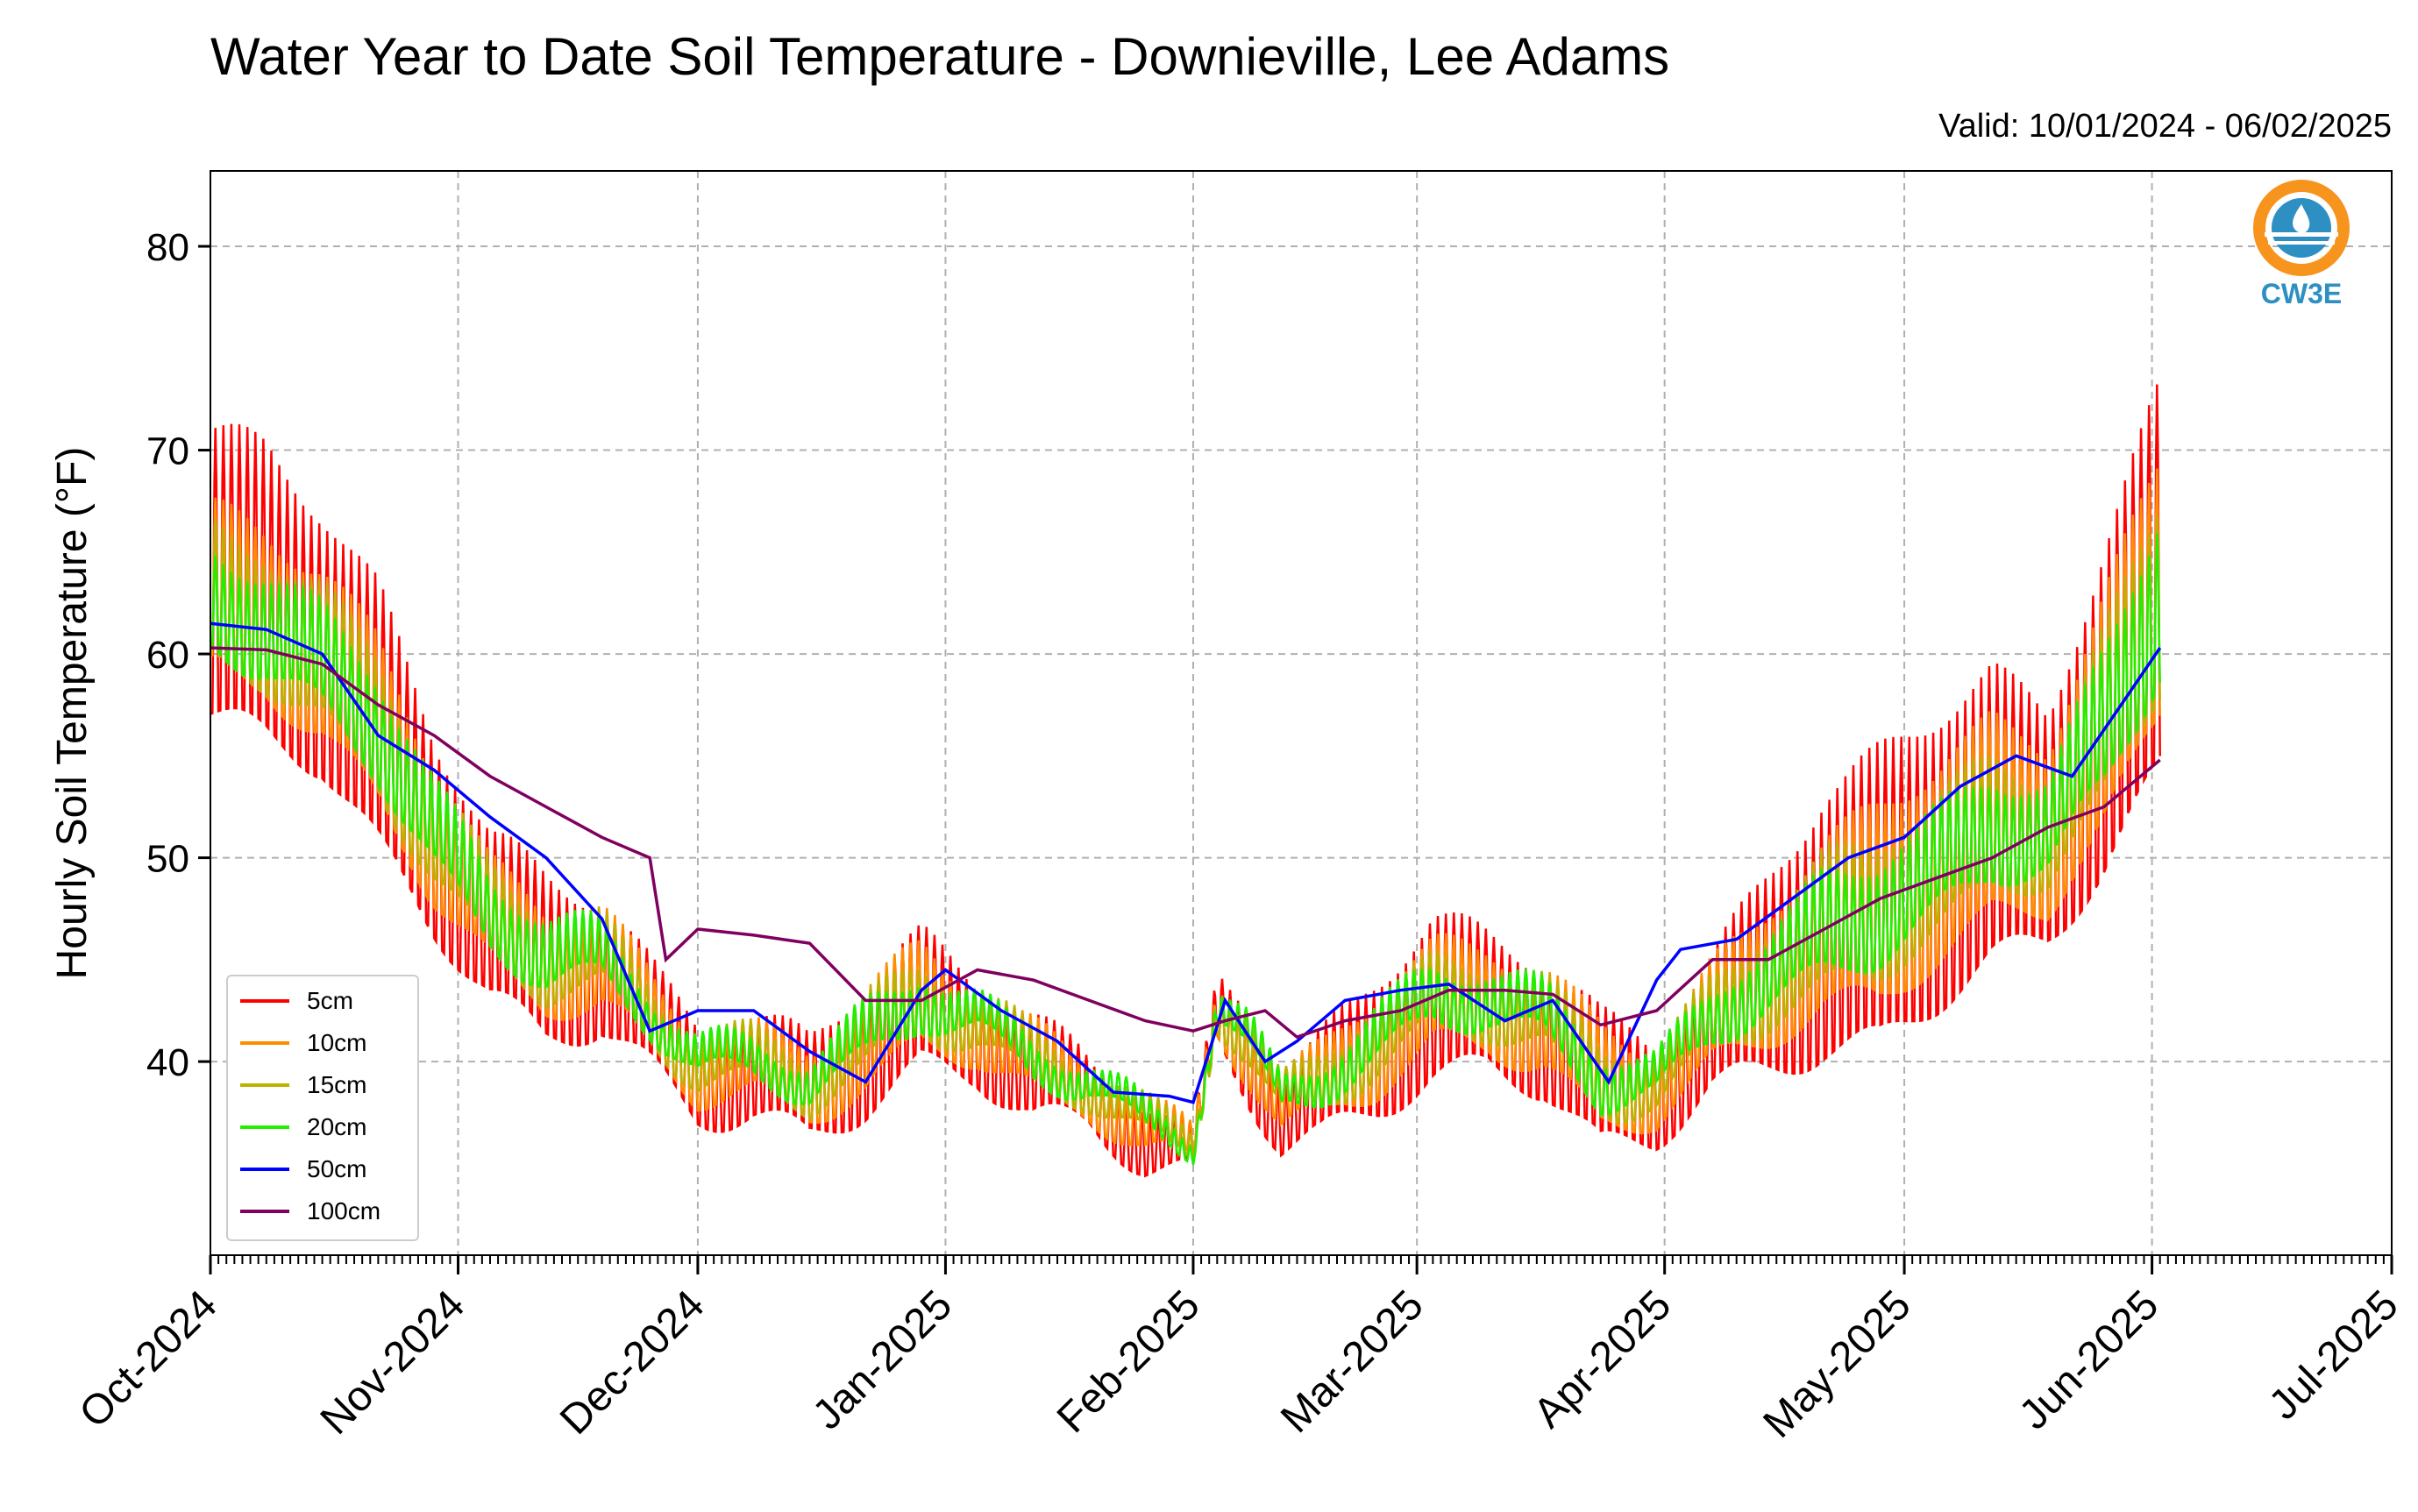  Describe the element at coordinates (322, 1108) in the screenshot. I see `chart-legend: 5cm 10cm 15cm 20cm 50cm 100cm` at that location.